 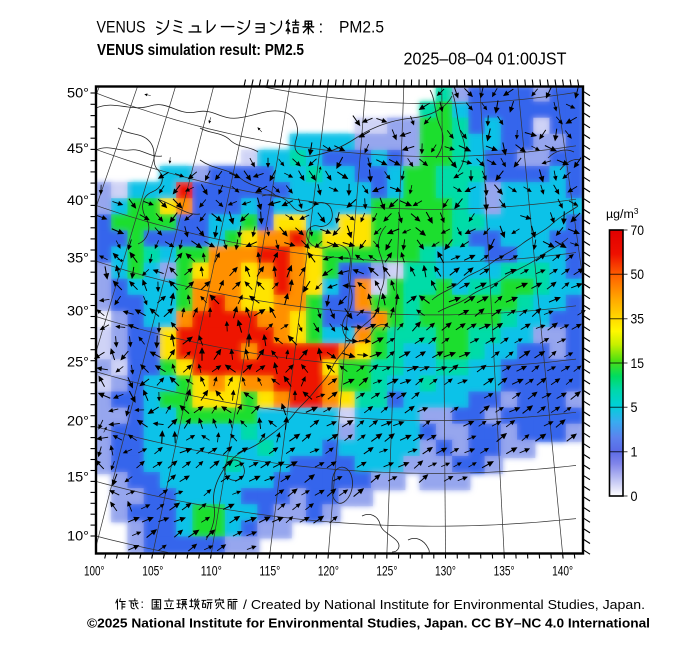 What do you see at coordinates (634, 452) in the screenshot?
I see `svg-text: 1` at bounding box center [634, 452].